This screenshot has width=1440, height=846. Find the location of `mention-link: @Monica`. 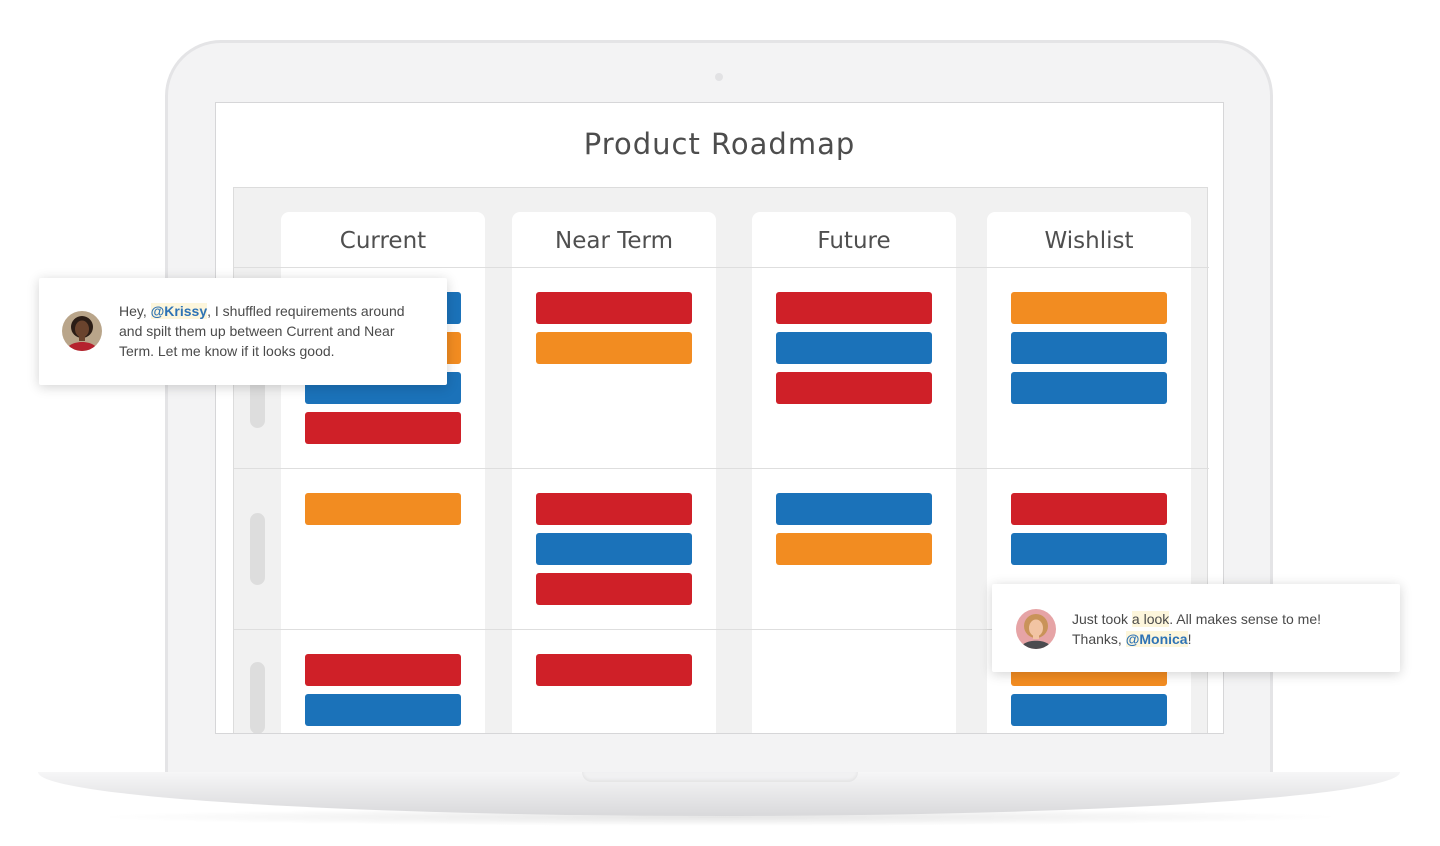

mention-link: @Monica is located at coordinates (1156, 639).